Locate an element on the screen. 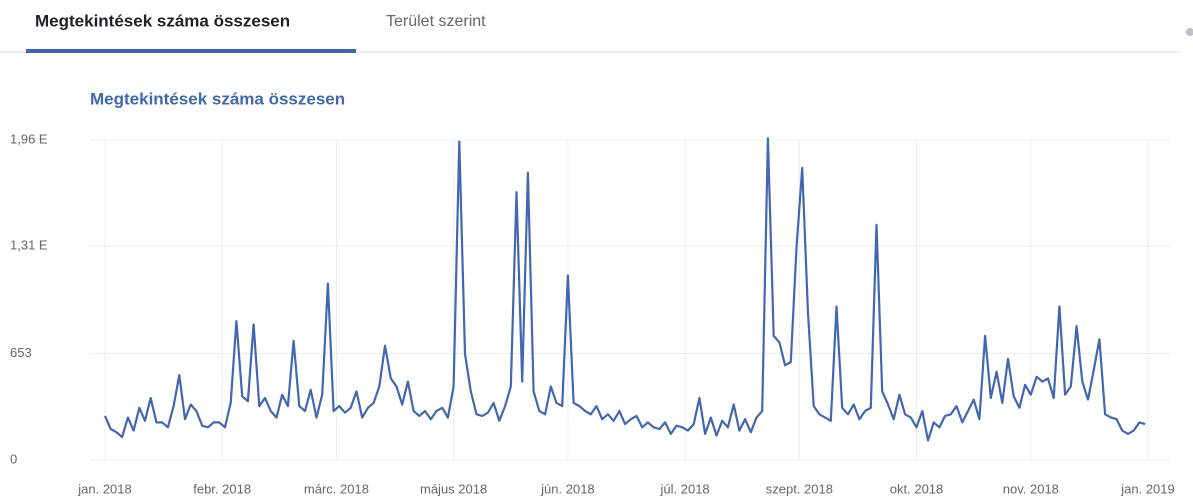  y-tick-label: 0 is located at coordinates (13, 458).